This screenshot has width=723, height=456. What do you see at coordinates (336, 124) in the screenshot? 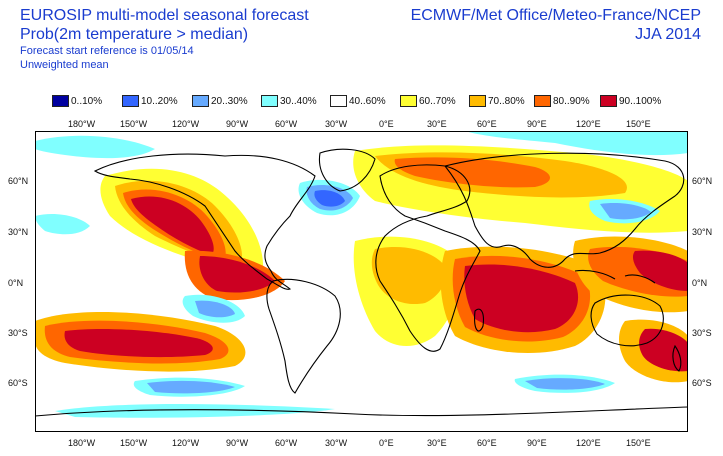
I see `lon-label-top: 30°W` at bounding box center [336, 124].